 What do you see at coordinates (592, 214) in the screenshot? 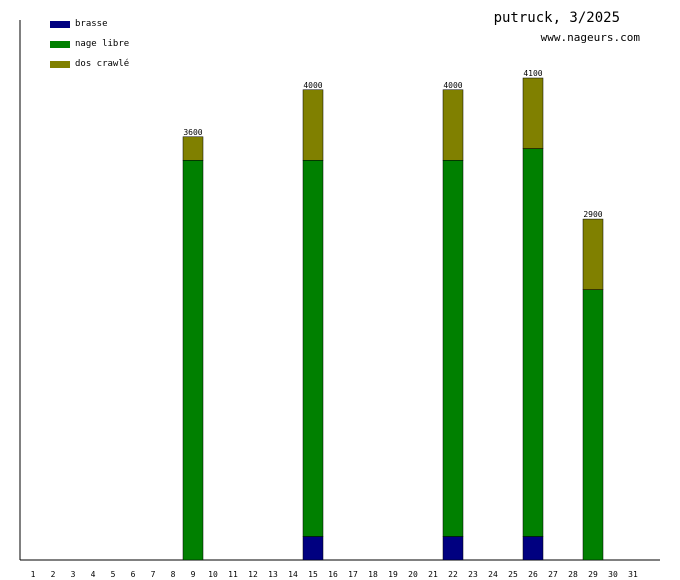
I see `data-label: 2900` at bounding box center [592, 214].